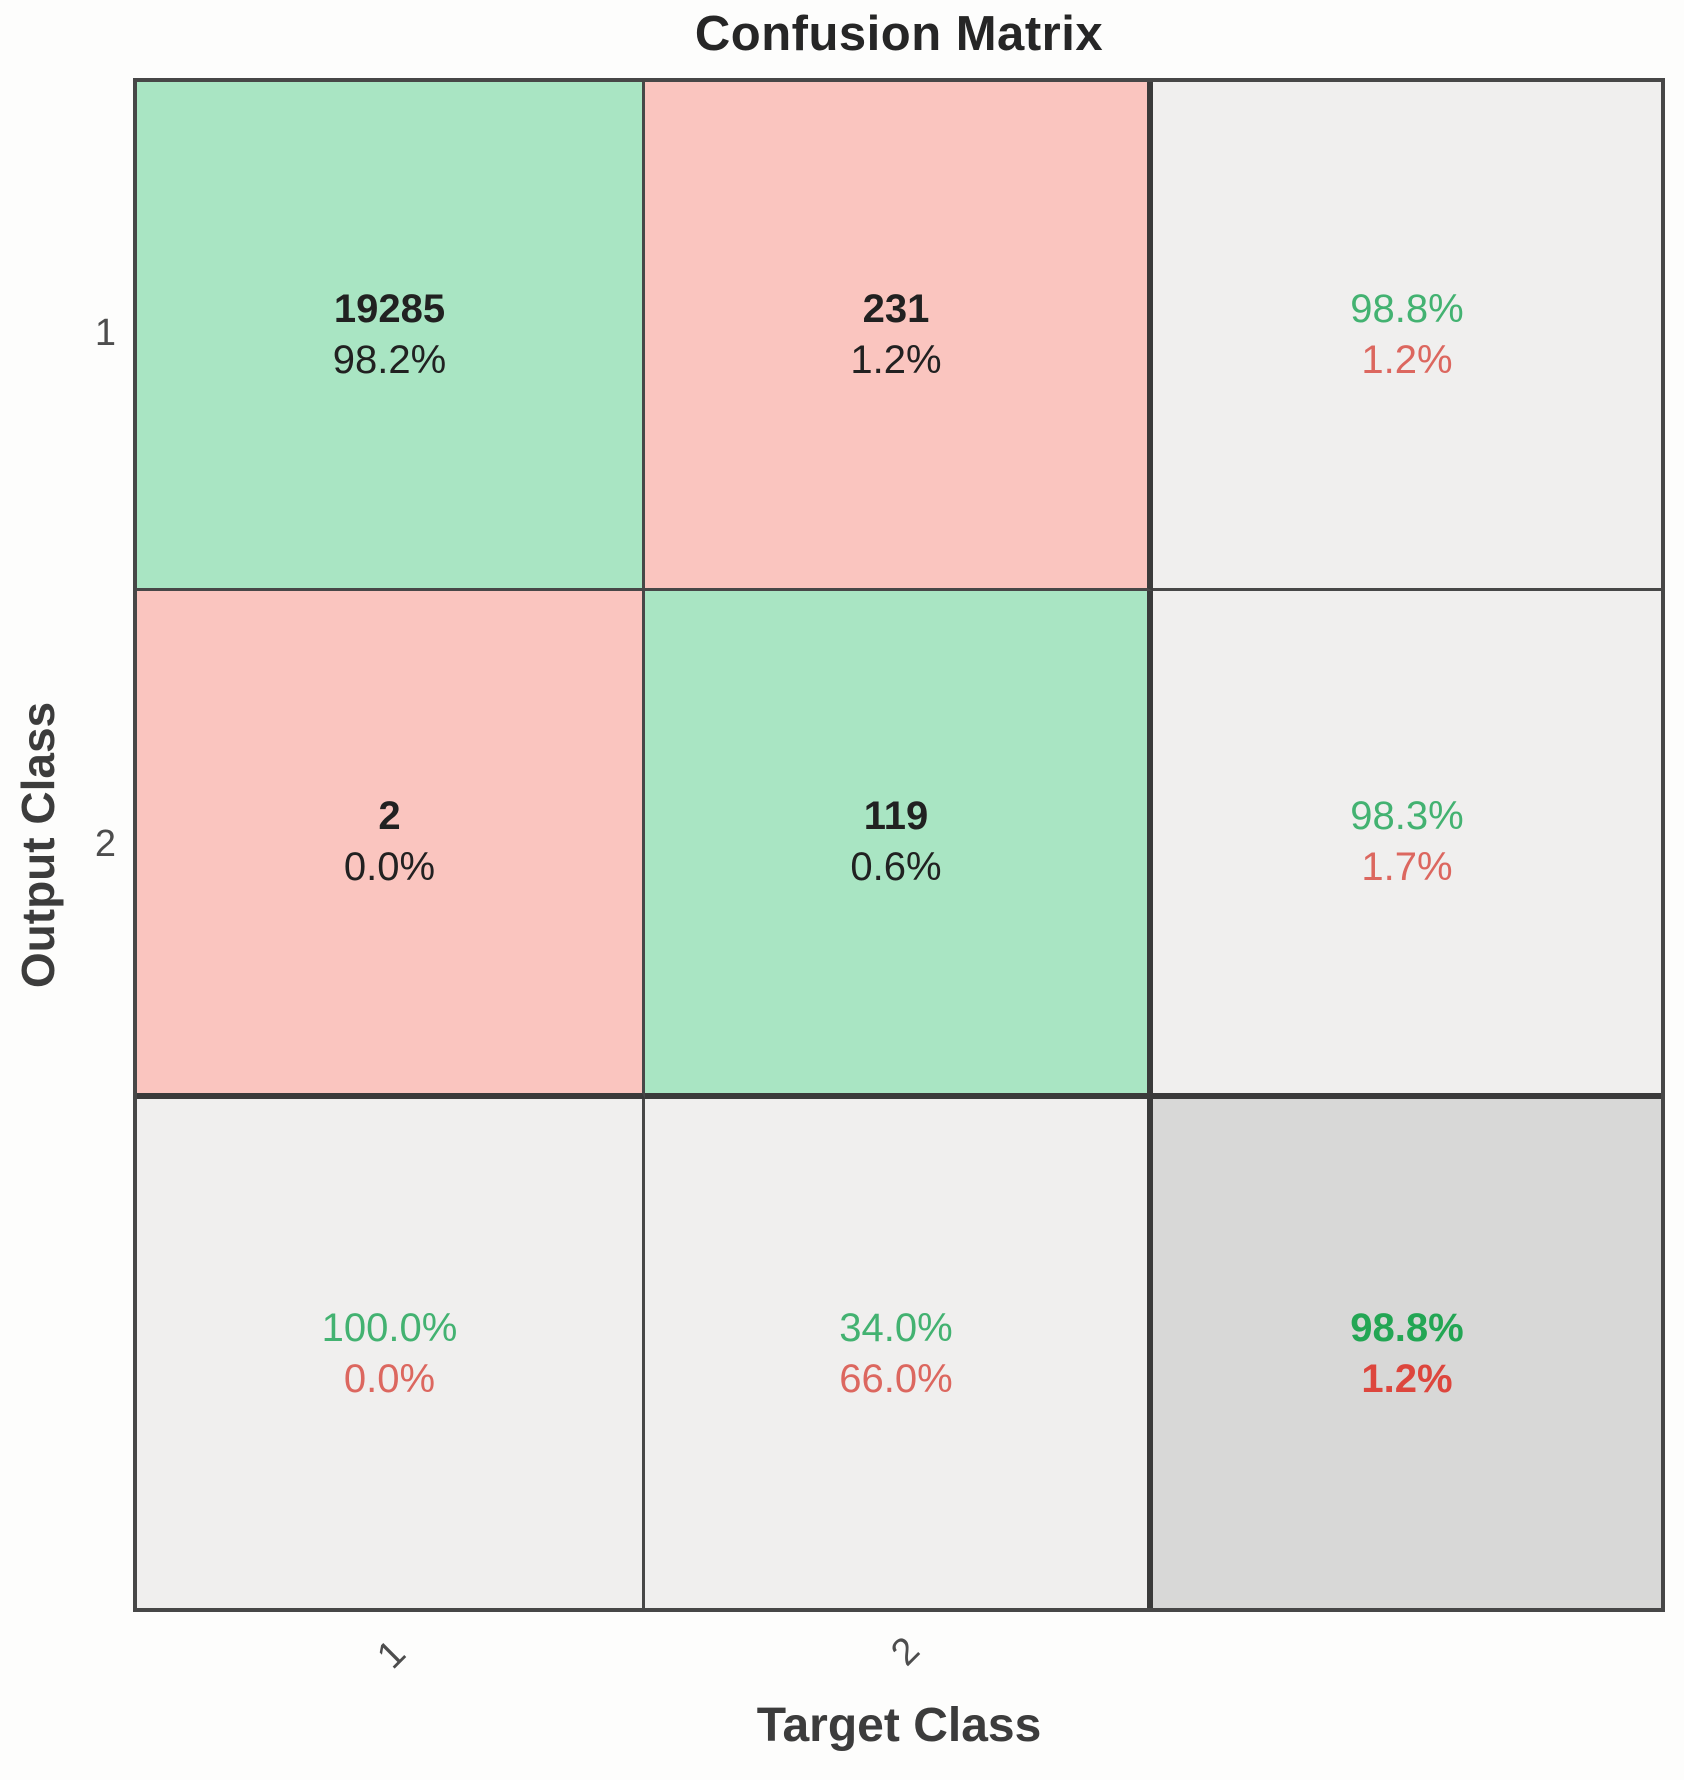 Image resolution: width=1684 pixels, height=1780 pixels. I want to click on x-tick-2: 2, so click(905, 1651).